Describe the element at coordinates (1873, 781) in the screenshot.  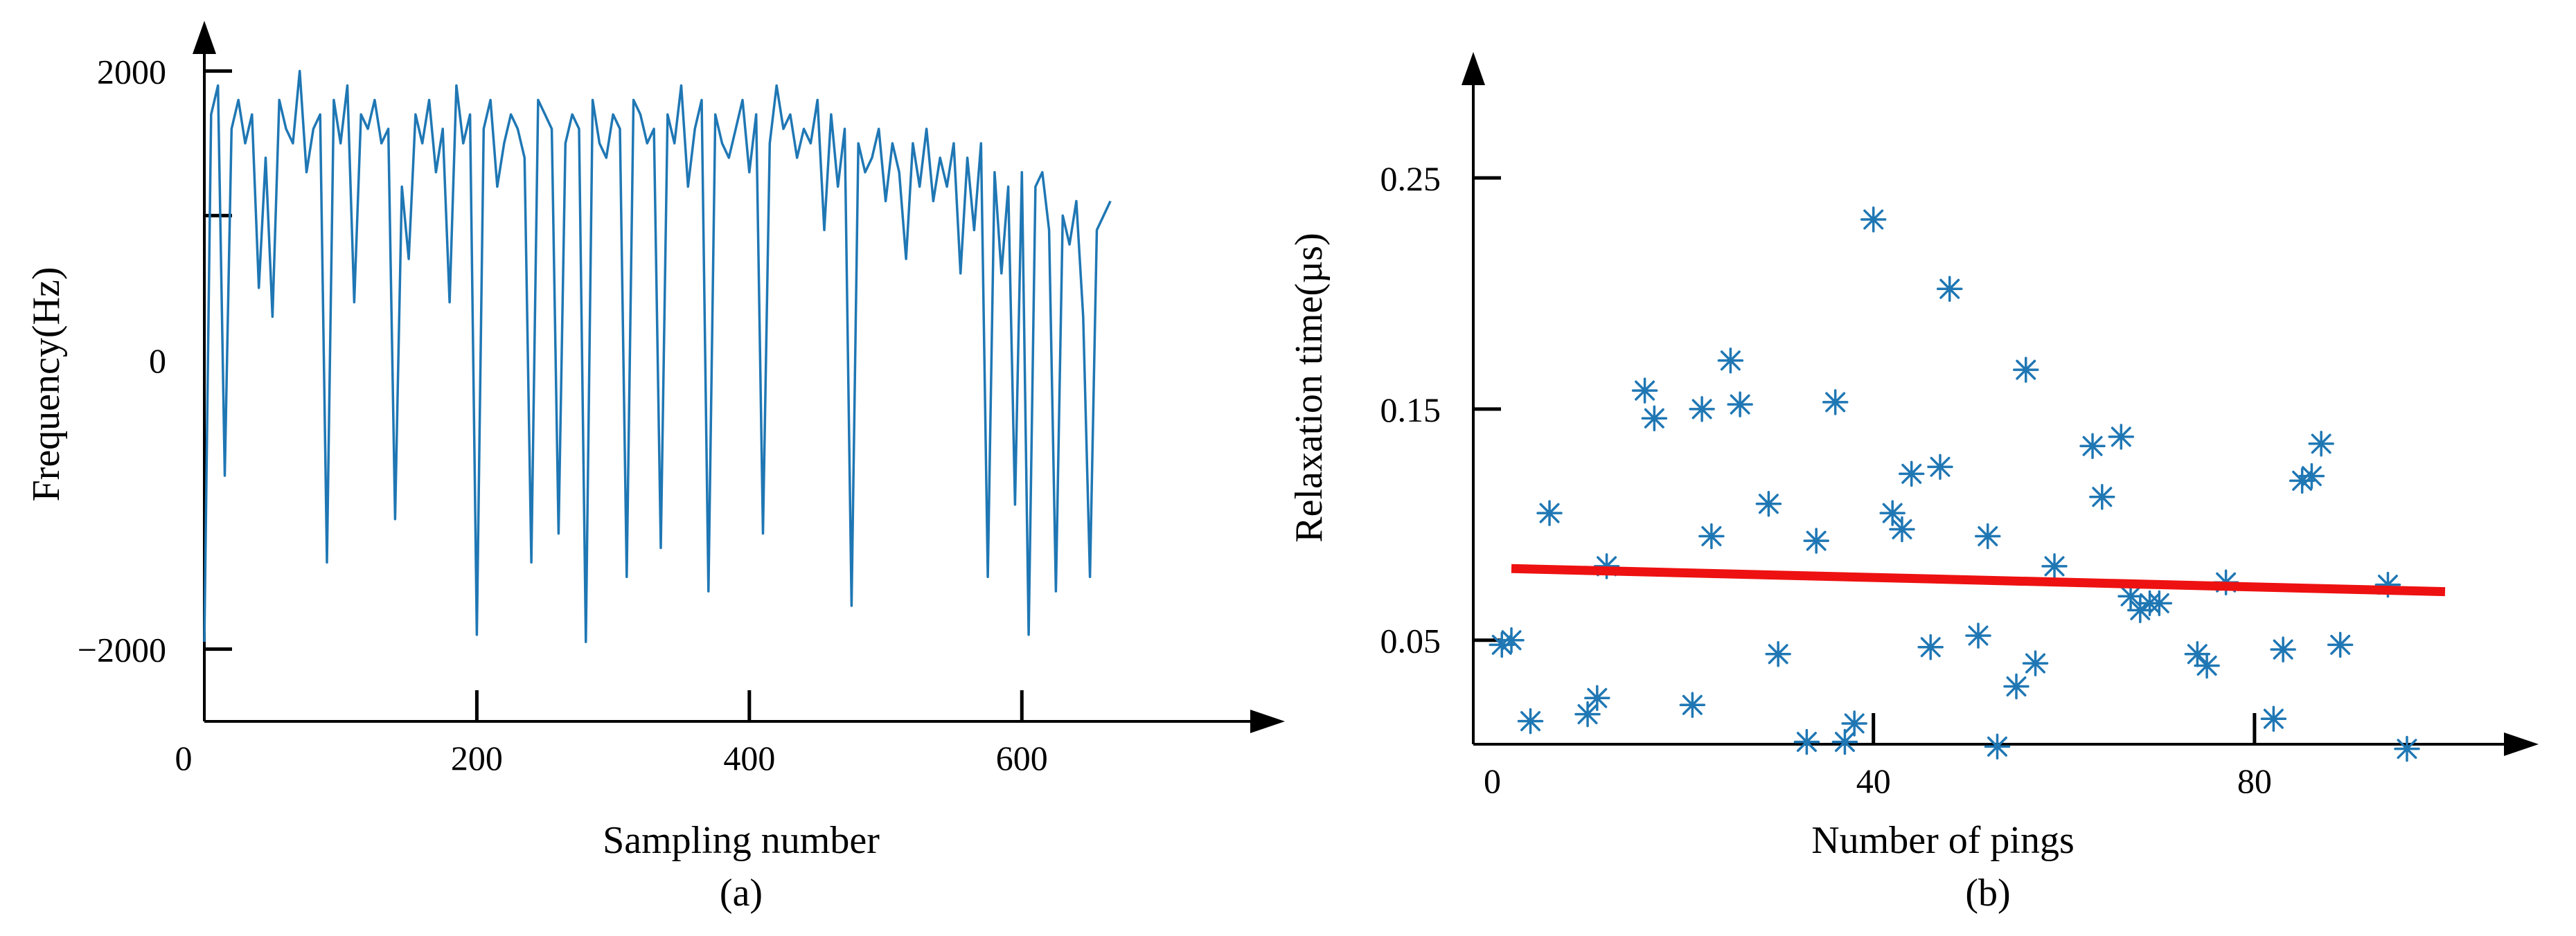
I see `chart-b-x-tick-label: 40` at that location.